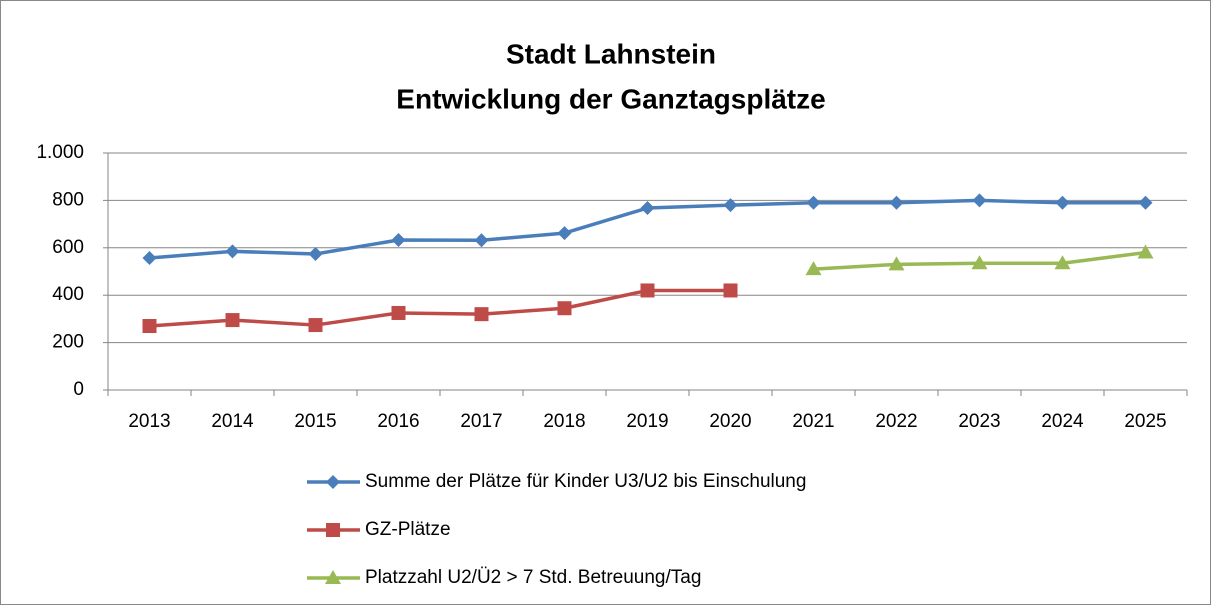 The width and height of the screenshot is (1212, 606). Describe the element at coordinates (1062, 421) in the screenshot. I see `x-tick-label: 2024` at that location.